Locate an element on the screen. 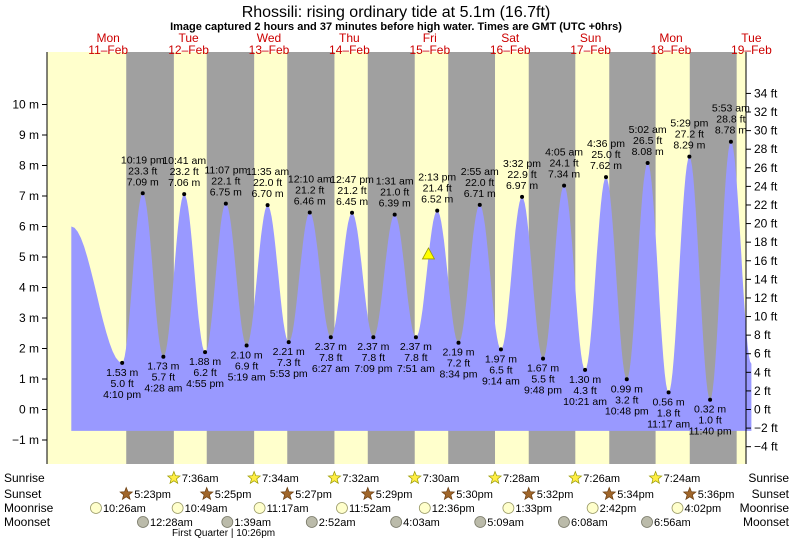 The height and width of the screenshot is (544, 793). low-tide-label: 5.7 ft is located at coordinates (163, 378).